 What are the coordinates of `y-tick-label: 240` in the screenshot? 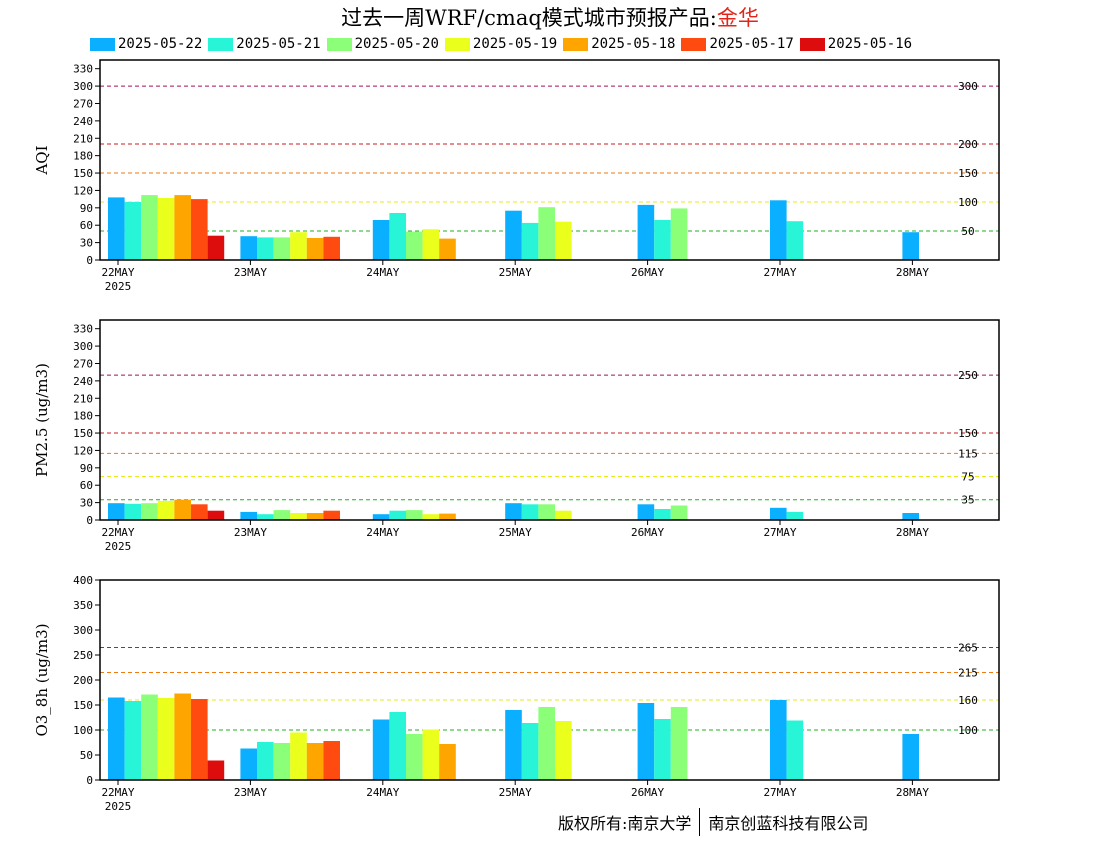 It's located at (83, 381).